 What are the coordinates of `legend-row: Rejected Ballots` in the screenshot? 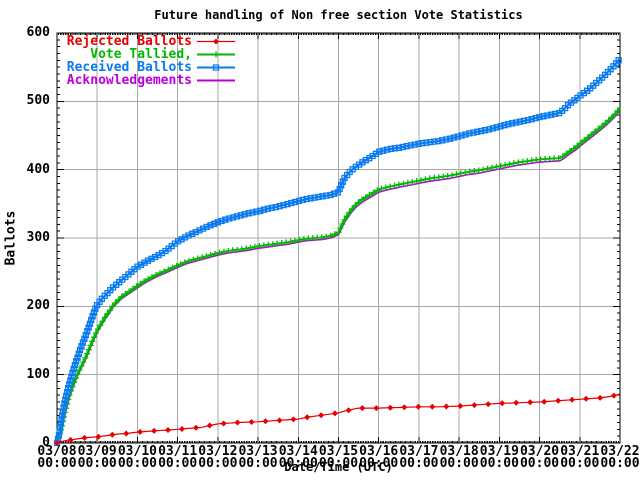 It's located at (147, 41).